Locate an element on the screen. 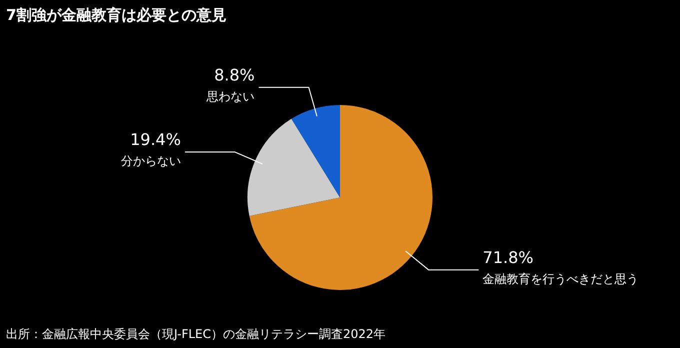  slice-label: 金融教育を行うべきだと思う is located at coordinates (560, 279).